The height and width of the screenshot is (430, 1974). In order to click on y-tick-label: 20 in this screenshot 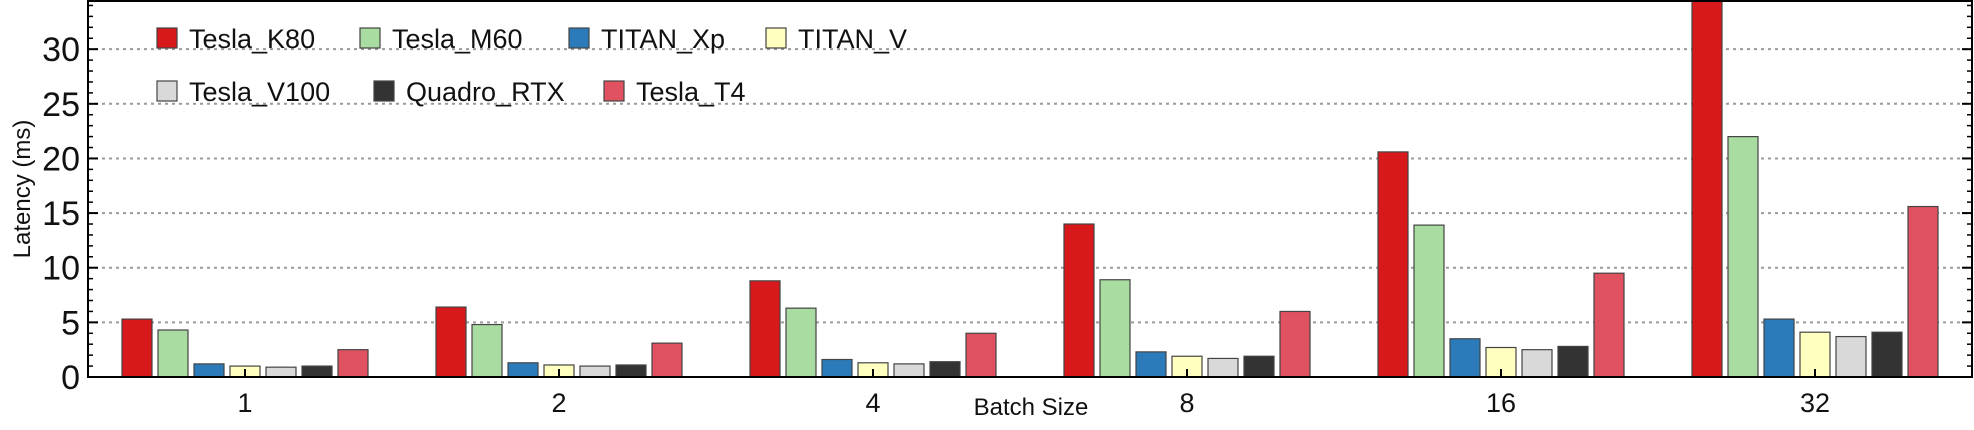, I will do `click(61, 159)`.